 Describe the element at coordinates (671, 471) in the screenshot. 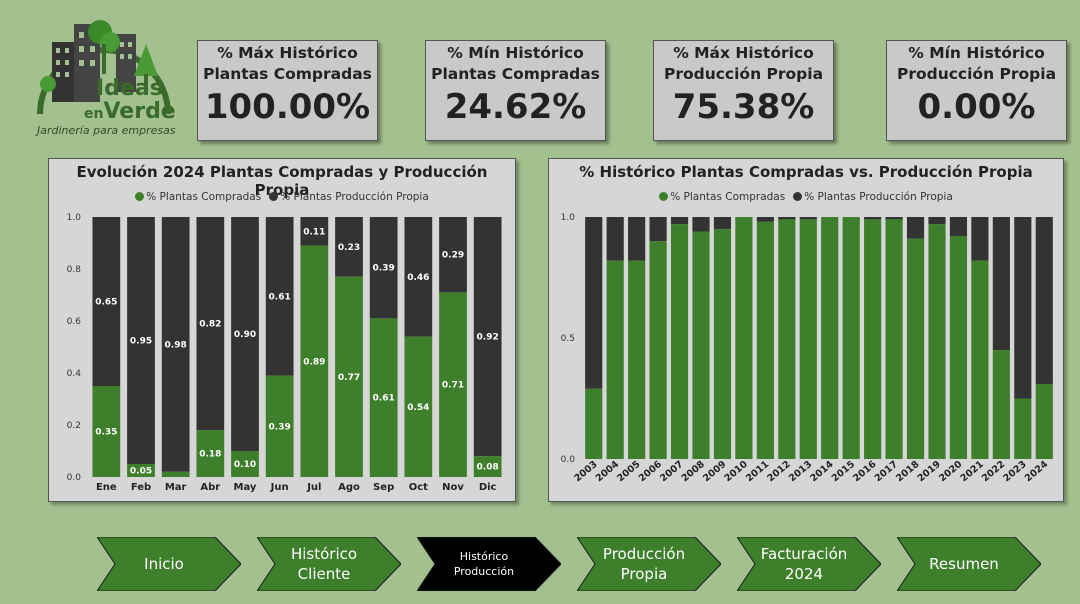

I see `x-tick-label: 2007` at that location.